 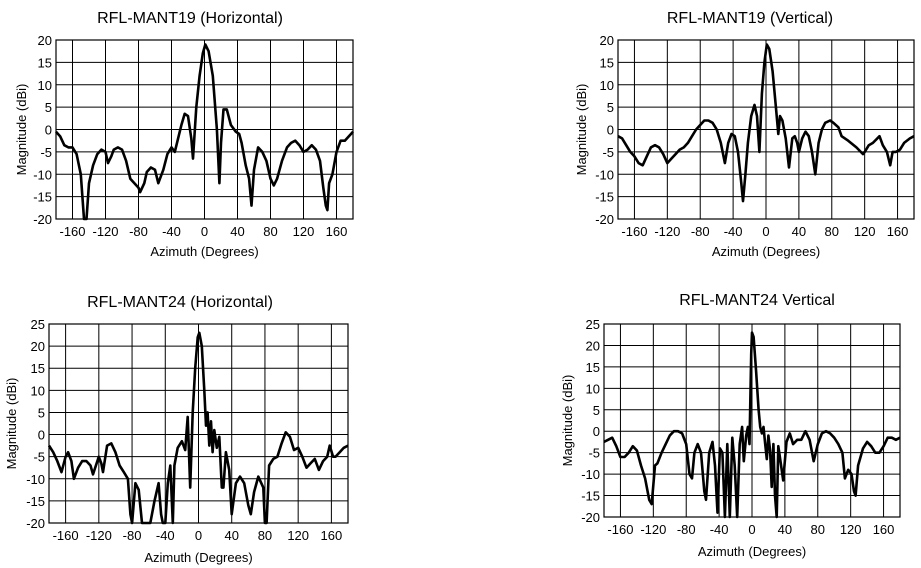 I want to click on chart-title: RFL-MANT19 (Vertical), so click(x=750, y=18).